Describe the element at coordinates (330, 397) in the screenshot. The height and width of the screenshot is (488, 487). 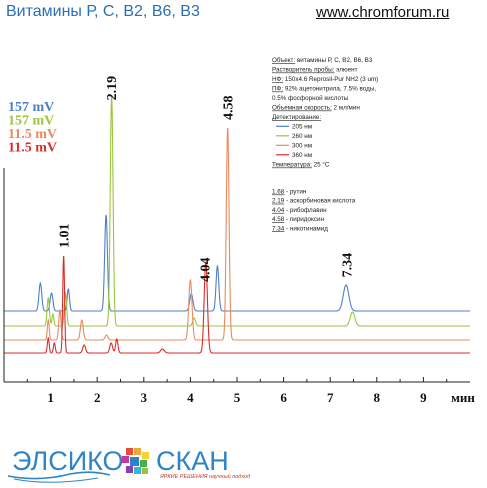
I see `x-tick-label: 7` at that location.